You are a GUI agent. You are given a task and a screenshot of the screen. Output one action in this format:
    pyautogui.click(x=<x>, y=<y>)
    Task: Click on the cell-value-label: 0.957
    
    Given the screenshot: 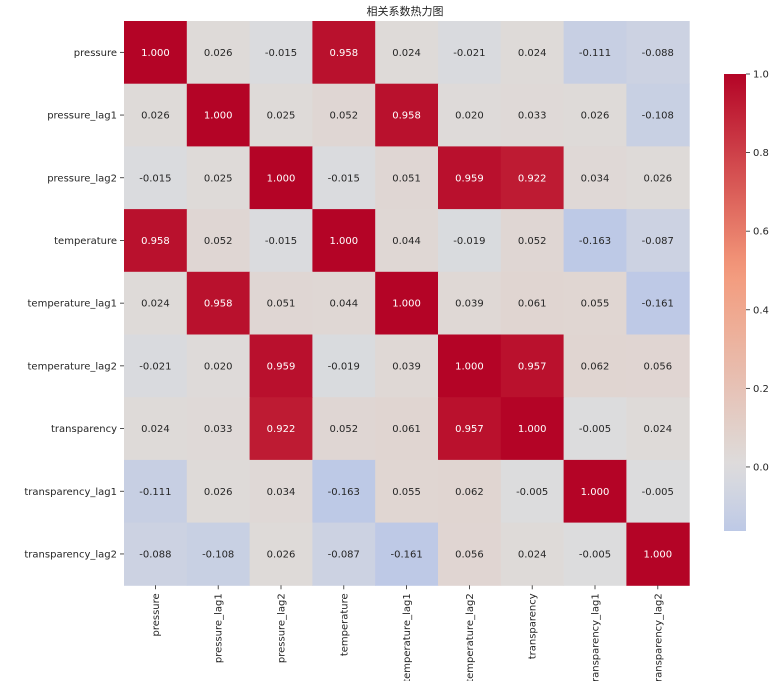 What is the action you would take?
    pyautogui.click(x=469, y=429)
    